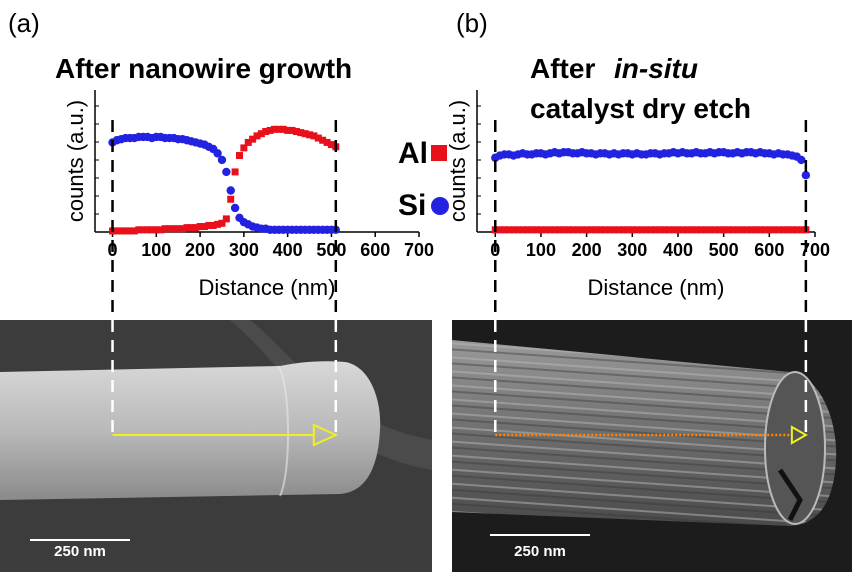 This screenshot has height=572, width=852. Describe the element at coordinates (640, 108) in the screenshot. I see `chart-title: catalyst dry etch` at that location.